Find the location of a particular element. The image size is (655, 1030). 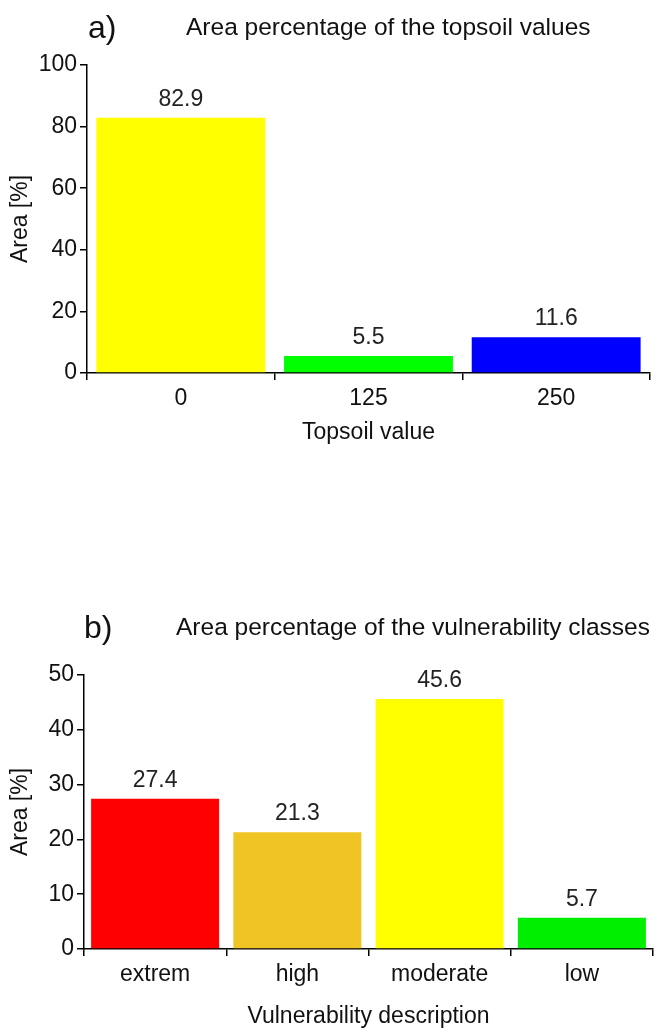

y-tick-label: 100 is located at coordinates (57, 63).